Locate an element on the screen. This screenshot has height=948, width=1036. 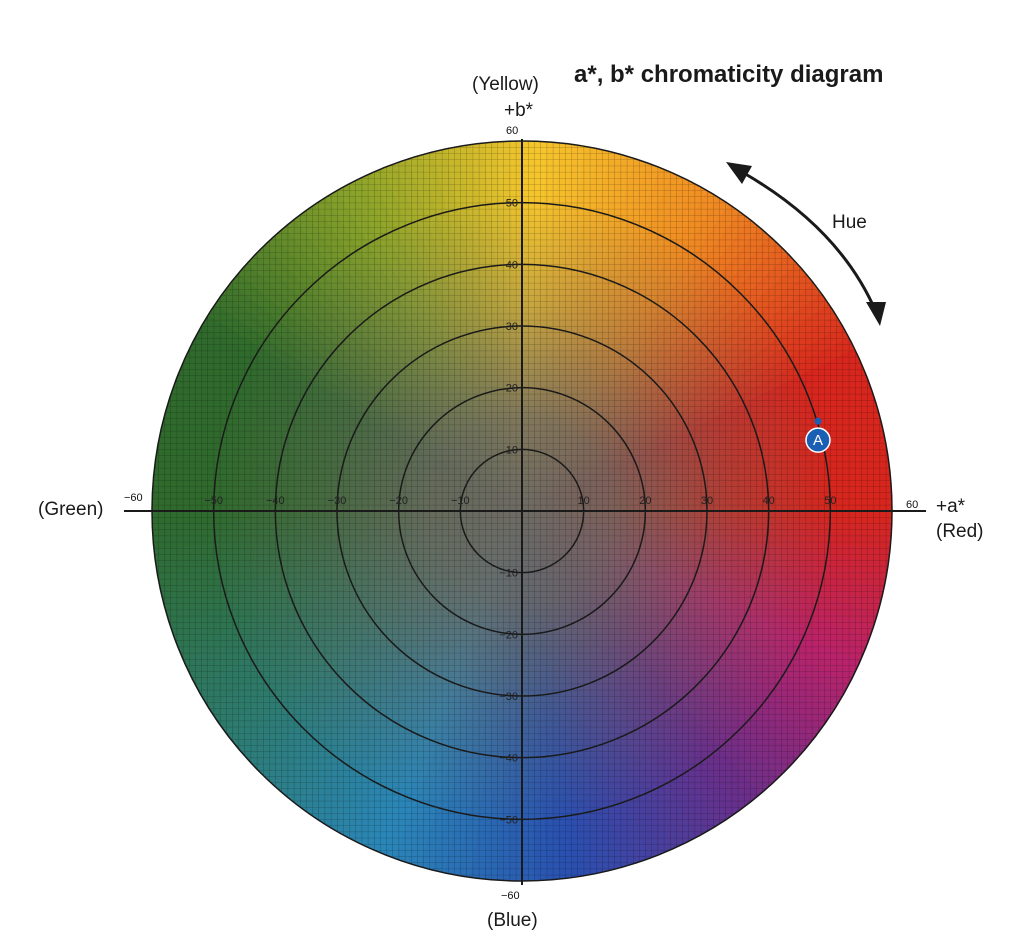
tick-label-b: −20 is located at coordinates (508, 635).